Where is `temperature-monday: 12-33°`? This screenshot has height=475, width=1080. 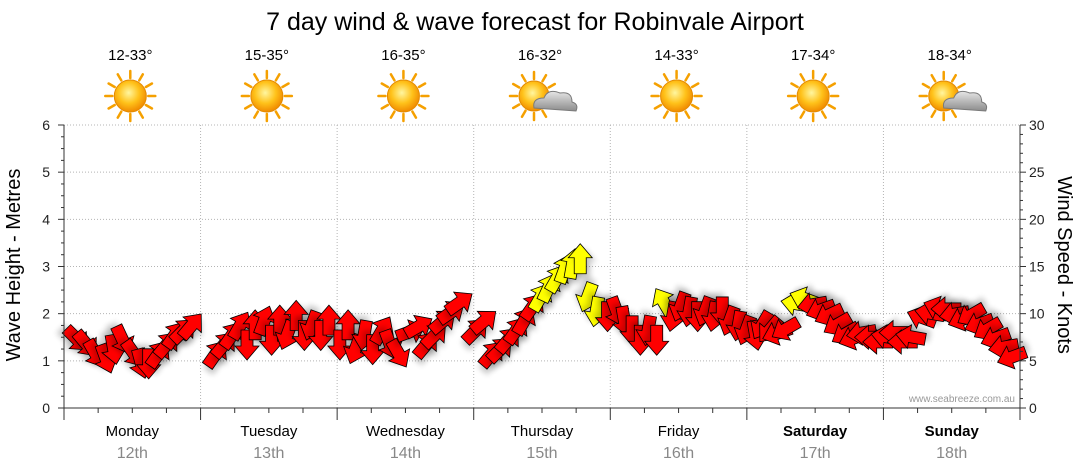 temperature-monday: 12-33° is located at coordinates (130, 55).